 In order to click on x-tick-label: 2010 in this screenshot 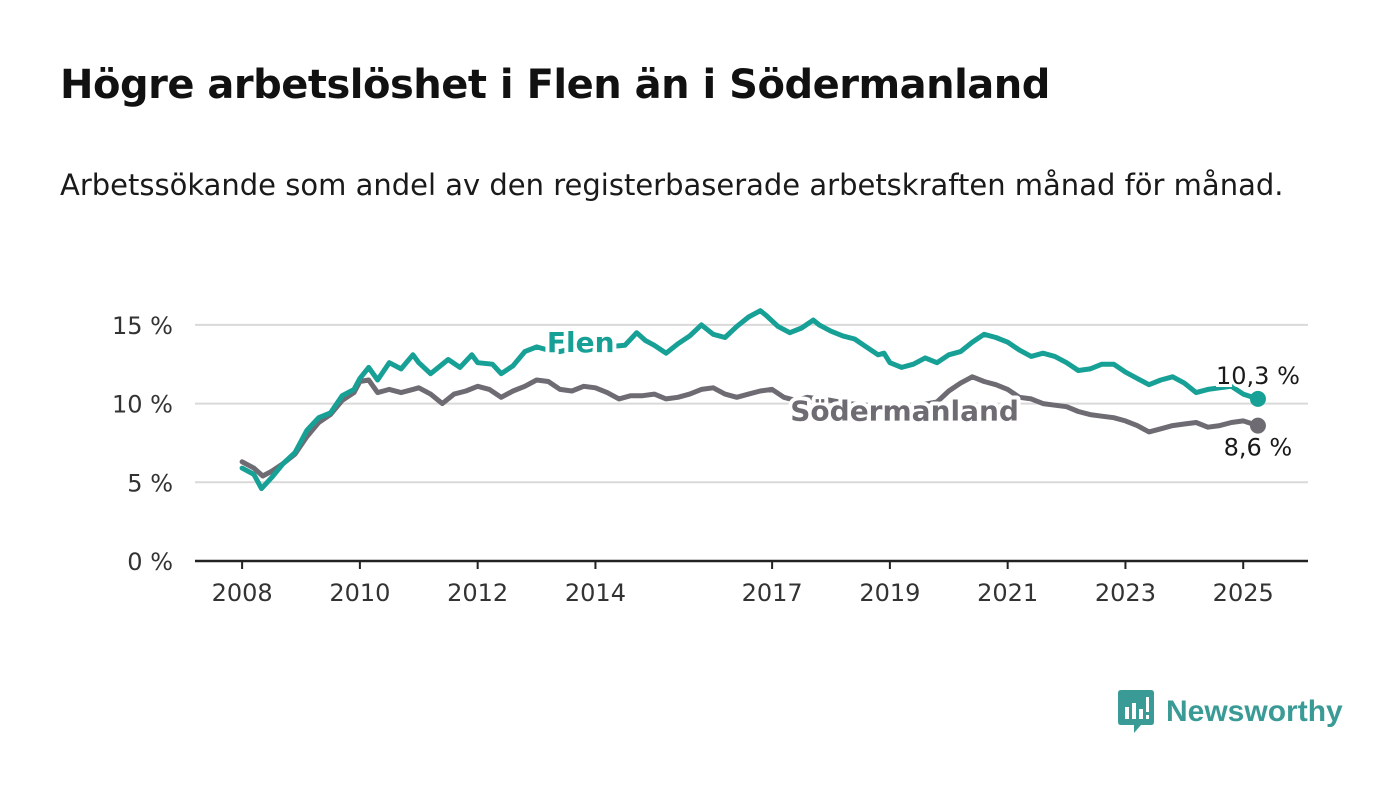, I will do `click(359, 593)`.